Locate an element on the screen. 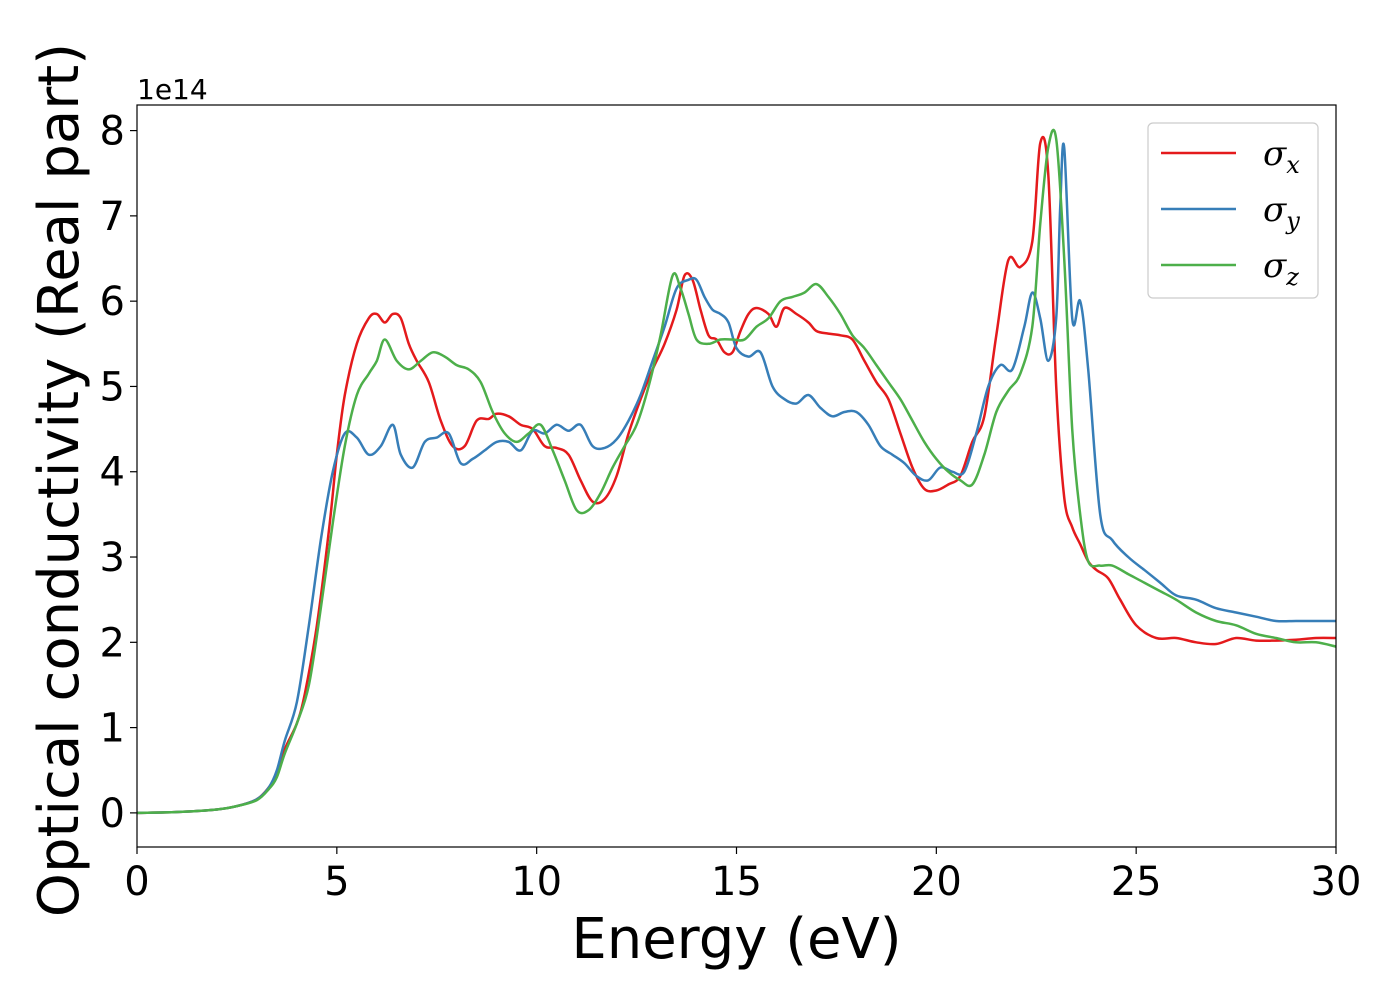  y-tick-label: 1 is located at coordinates (112, 729).